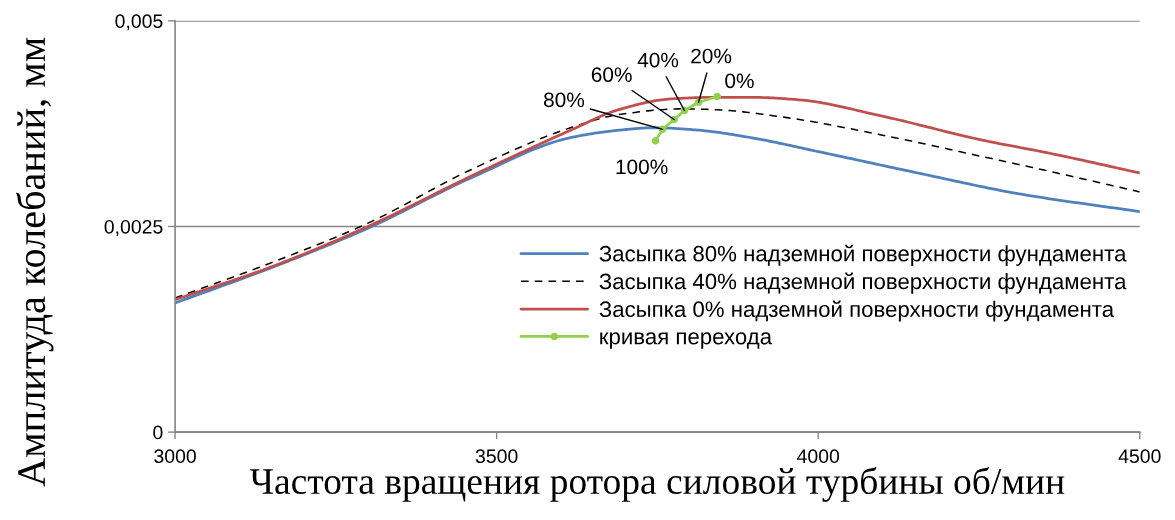  I want to click on annotation: 80%, so click(564, 100).